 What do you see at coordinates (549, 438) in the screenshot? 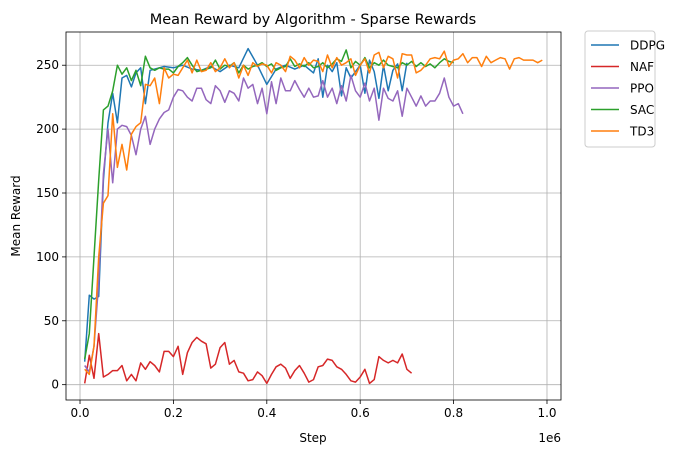
I see `x-axis-offset-label: 1e6` at bounding box center [549, 438].